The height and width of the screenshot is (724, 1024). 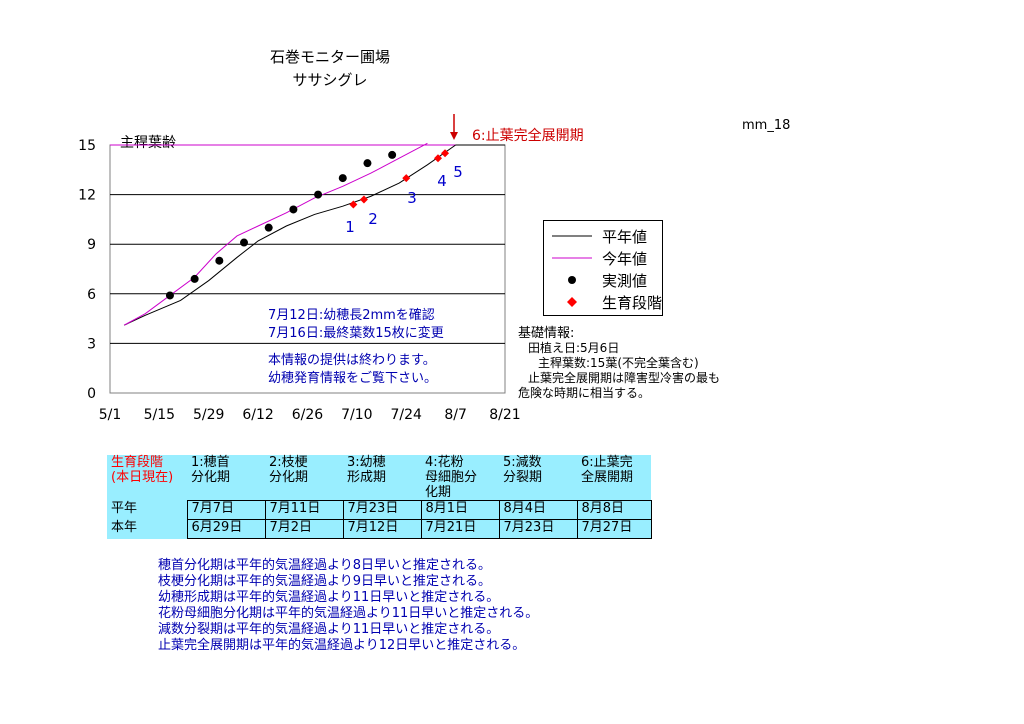 What do you see at coordinates (574, 348) in the screenshot?
I see `basic-info-line: 田植え日:5月6日` at bounding box center [574, 348].